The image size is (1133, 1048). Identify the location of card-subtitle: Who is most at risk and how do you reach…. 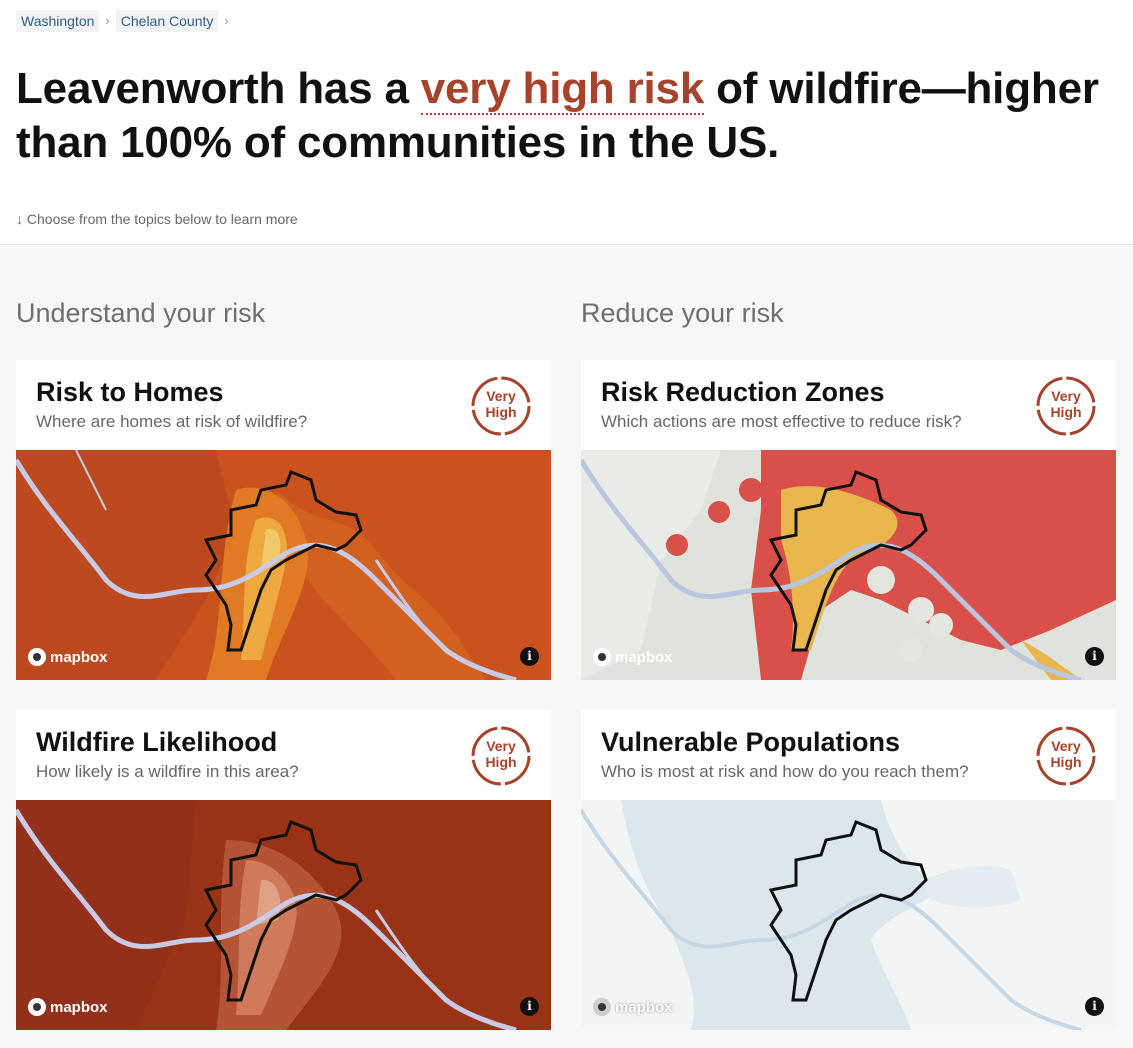
(785, 771).